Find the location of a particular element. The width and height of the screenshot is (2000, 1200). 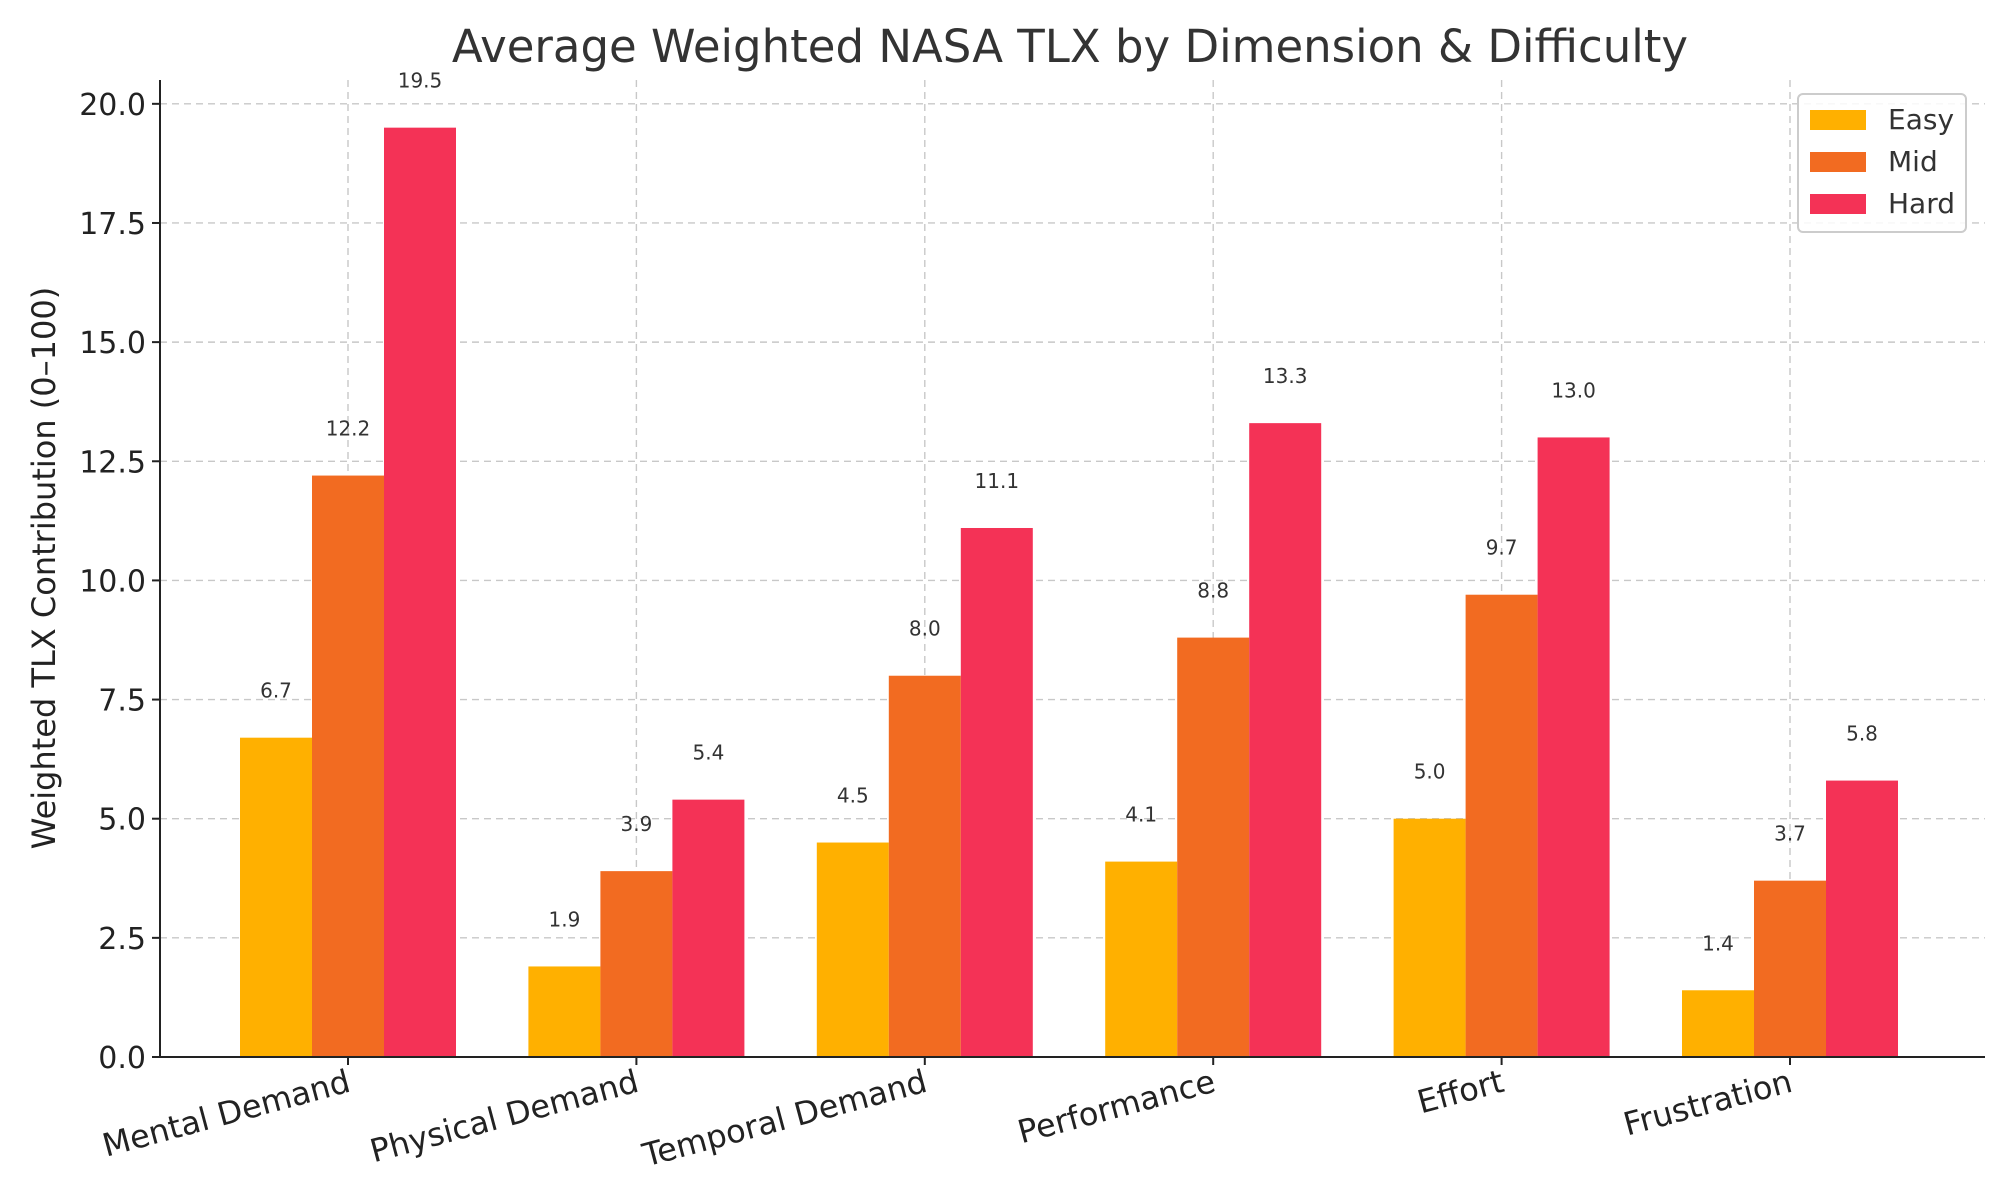

legend-swatch-hard is located at coordinates (1838, 204).